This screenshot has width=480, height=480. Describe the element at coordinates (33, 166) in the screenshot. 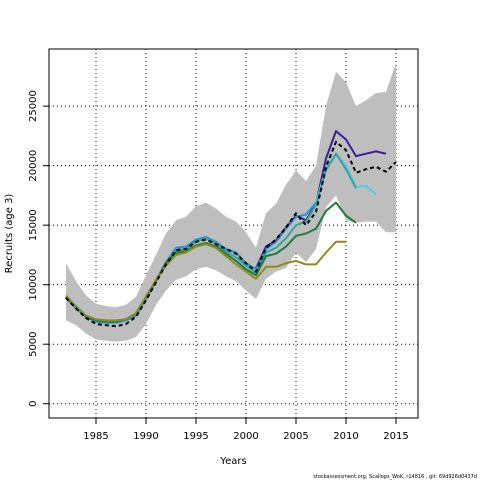

I see `y-tick-label: 20000` at that location.